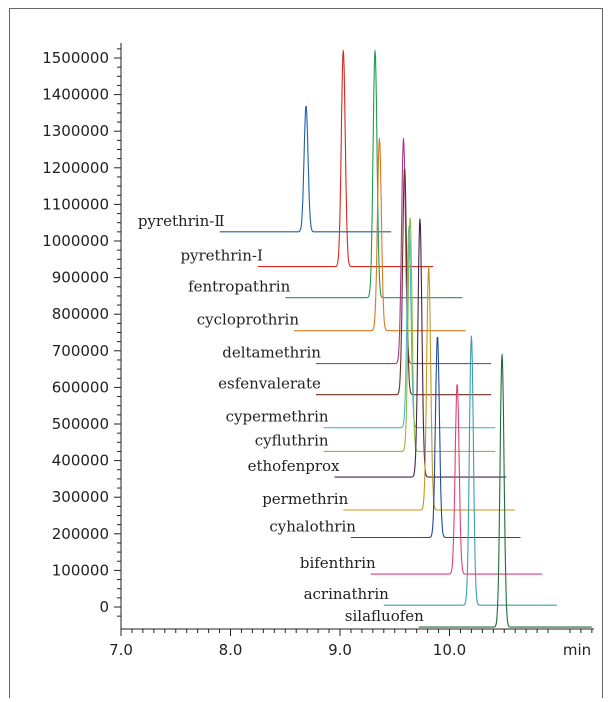 This screenshot has width=611, height=702. I want to click on series-label: acrinathrin, so click(347, 594).